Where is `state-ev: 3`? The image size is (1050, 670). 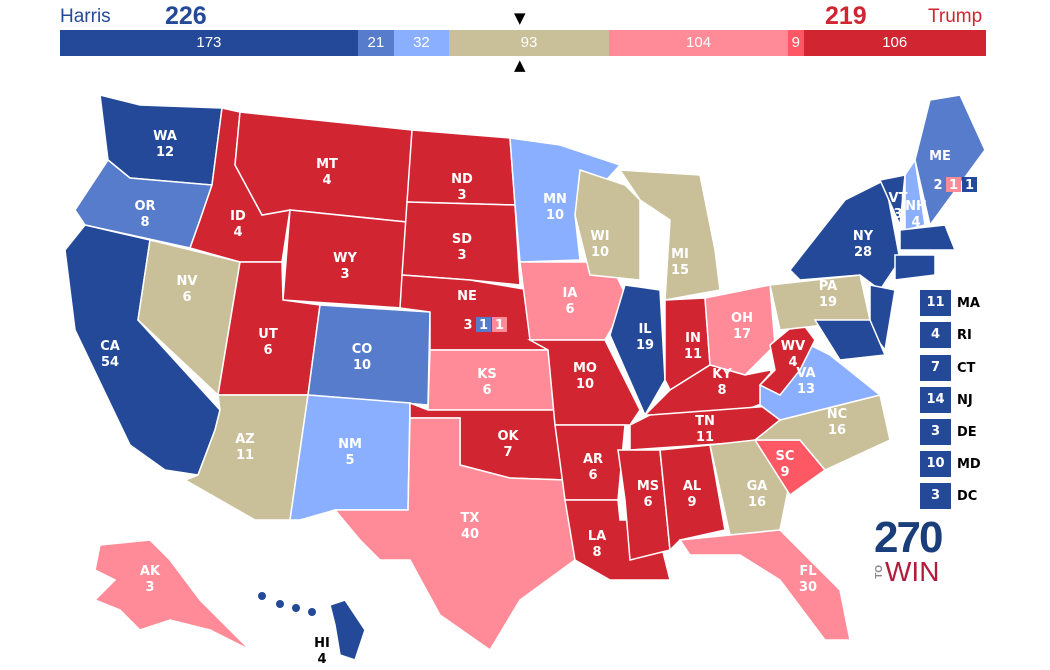 state-ev: 3 is located at coordinates (467, 325).